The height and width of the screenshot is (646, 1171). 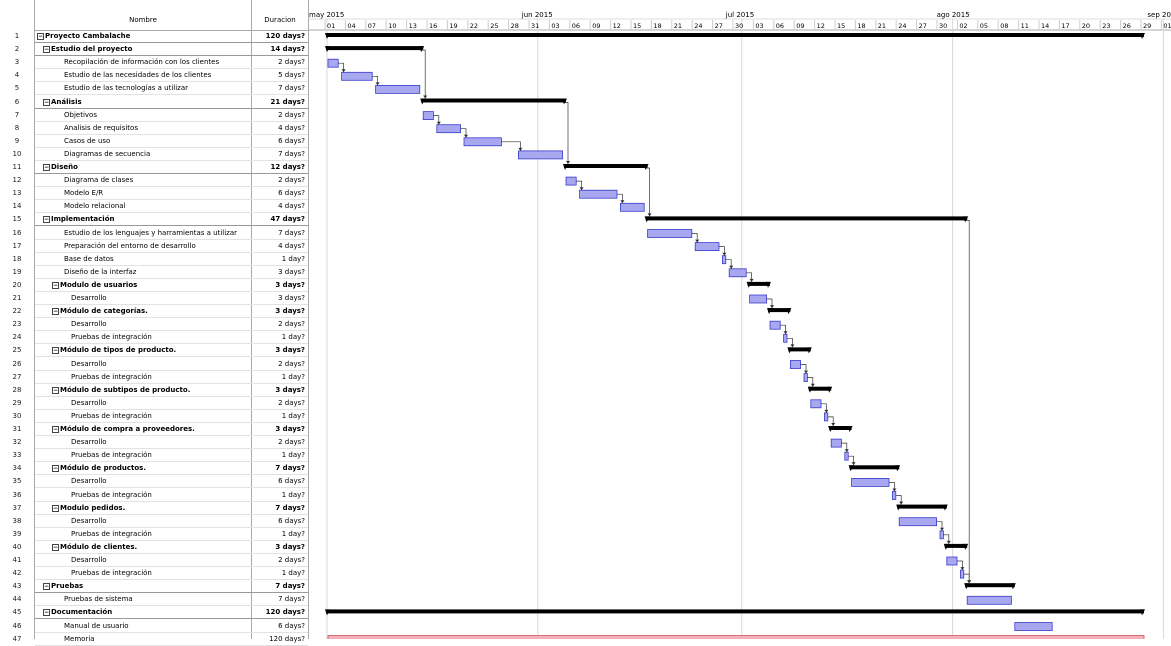 I want to click on task-row: 42 Pruebas de integración 1 day?, so click(x=154, y=574).